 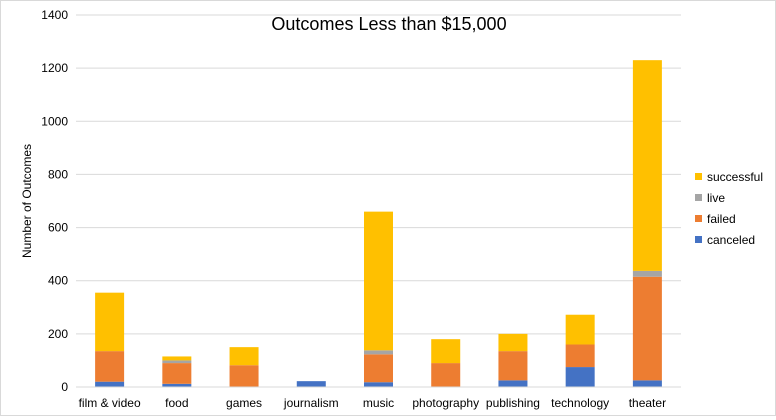 I want to click on x-category-label: journalism, so click(x=311, y=403).